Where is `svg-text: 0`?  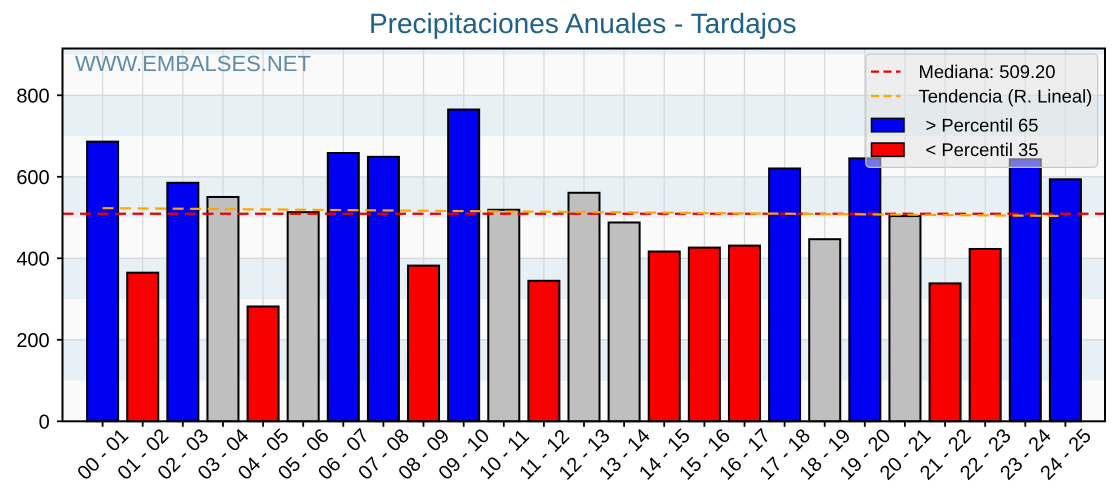
svg-text: 0 is located at coordinates (44, 422).